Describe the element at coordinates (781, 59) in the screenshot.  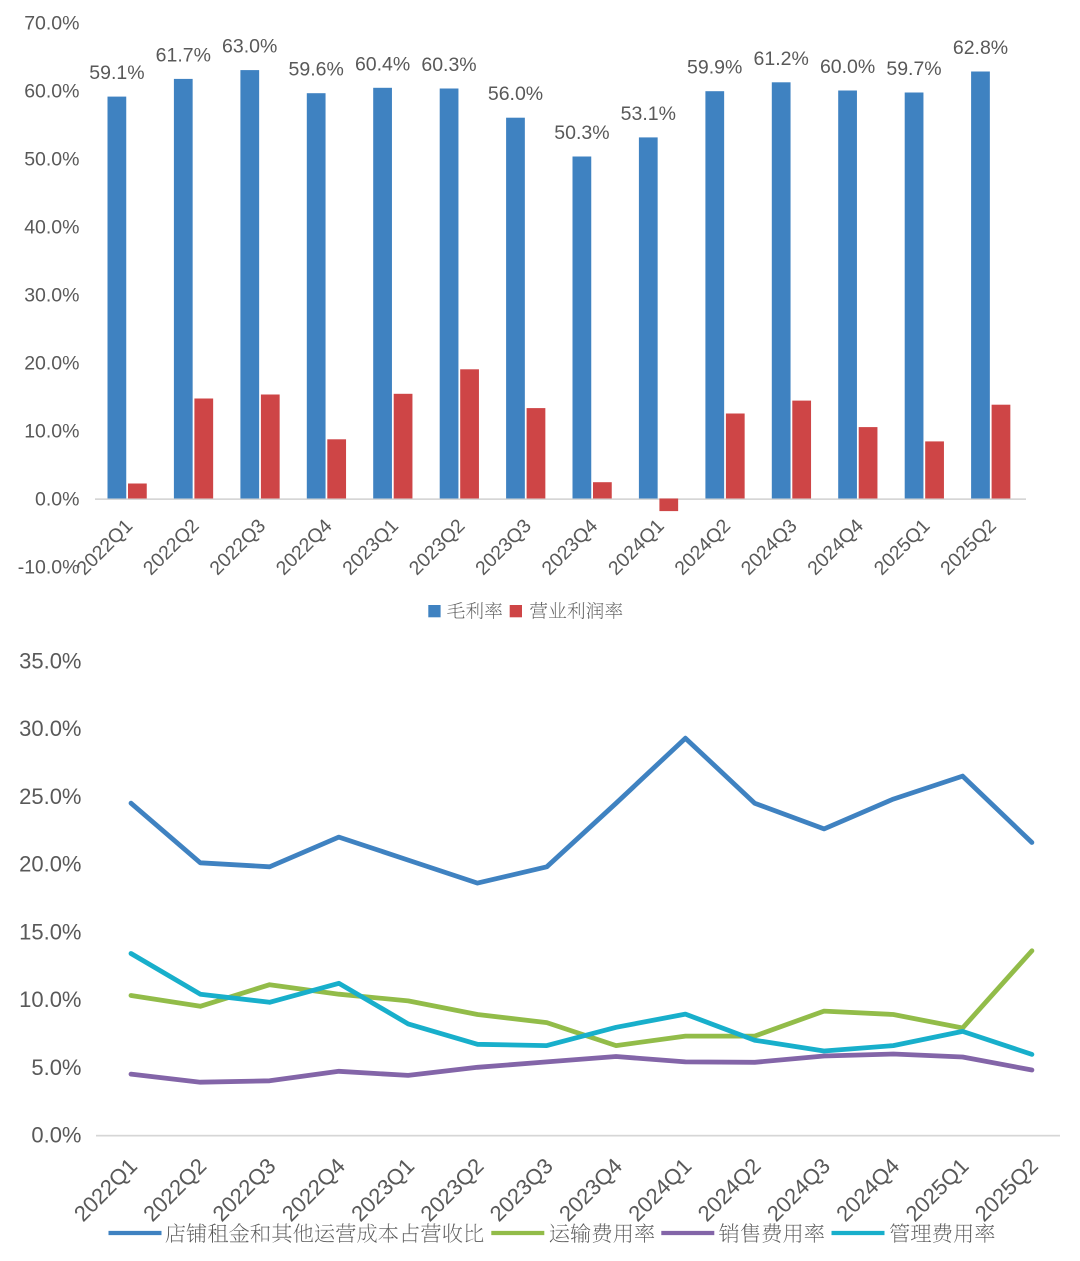
I see `svg-text: 61.2%` at that location.